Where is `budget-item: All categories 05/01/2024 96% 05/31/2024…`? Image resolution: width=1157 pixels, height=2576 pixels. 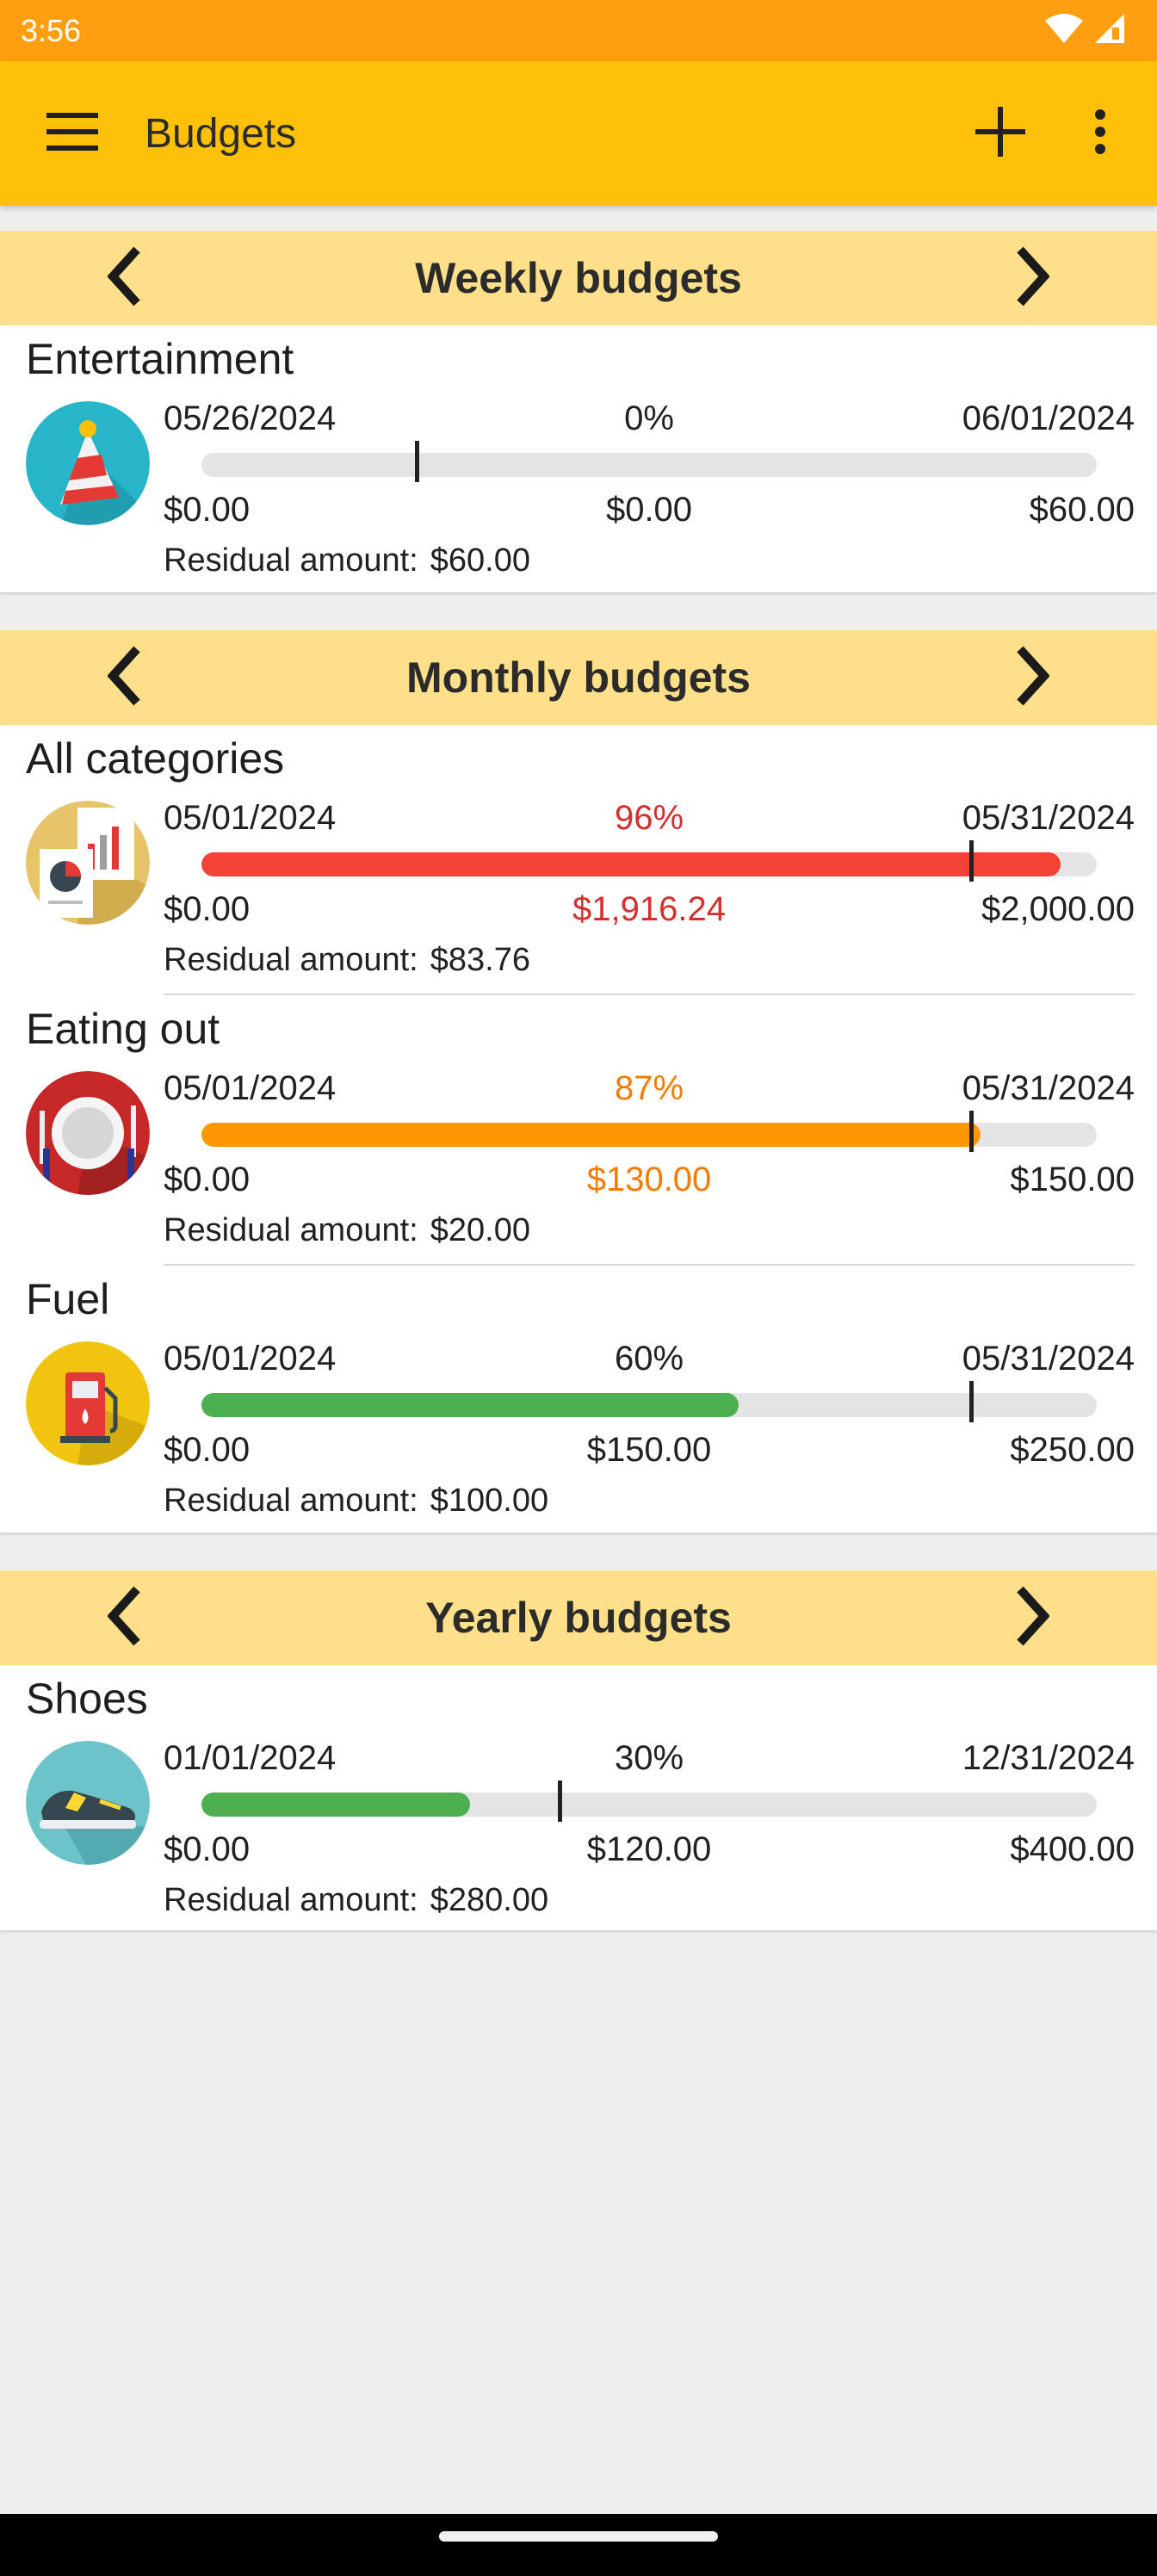 budget-item: All categories 05/01/2024 96% 05/31/2024… is located at coordinates (579, 860).